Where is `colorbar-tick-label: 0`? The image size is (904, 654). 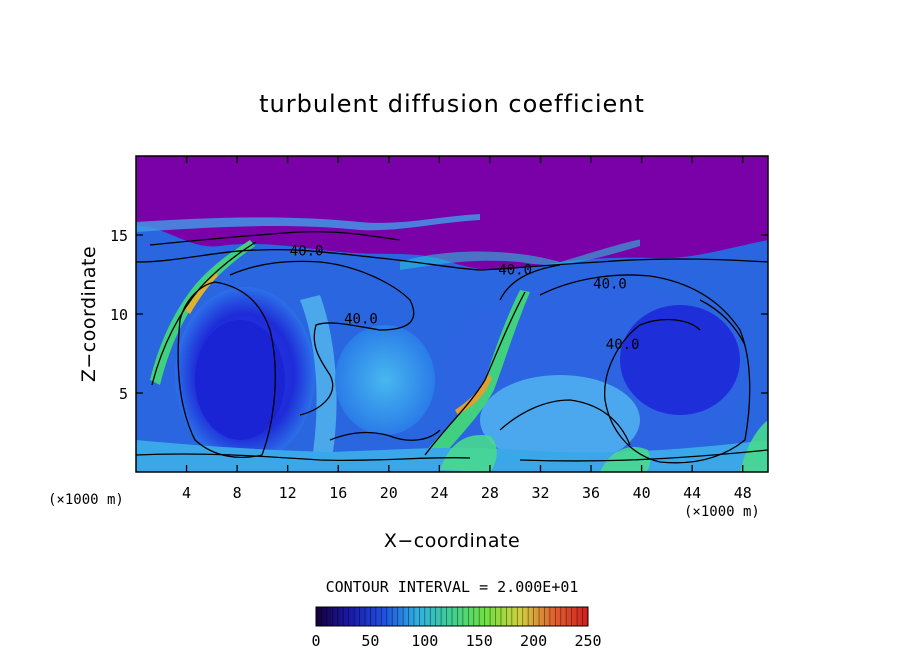
colorbar-tick-label: 0 is located at coordinates (315, 641).